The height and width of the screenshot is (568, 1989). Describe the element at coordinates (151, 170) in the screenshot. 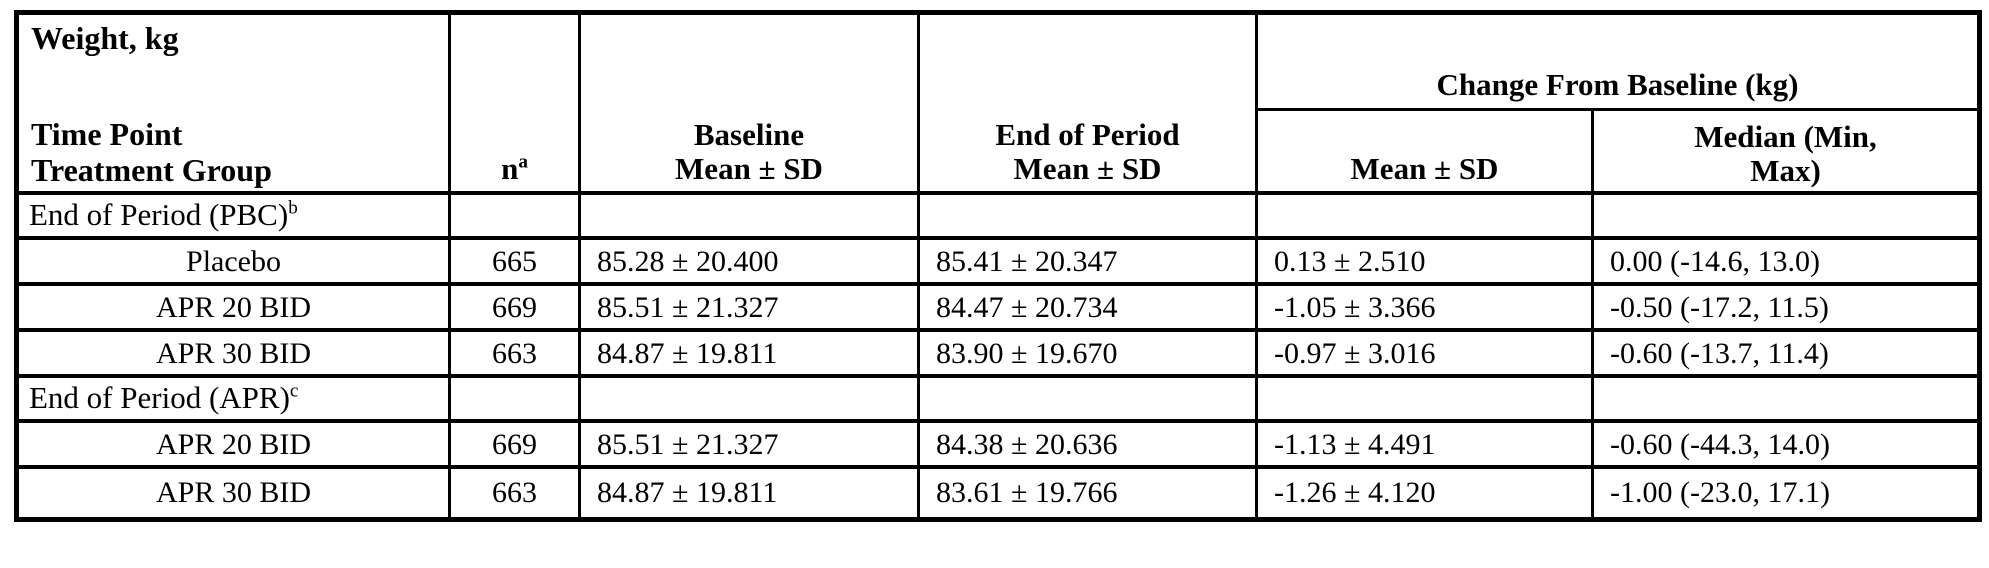

I see `treatment-group-caption: Treatment Group` at that location.